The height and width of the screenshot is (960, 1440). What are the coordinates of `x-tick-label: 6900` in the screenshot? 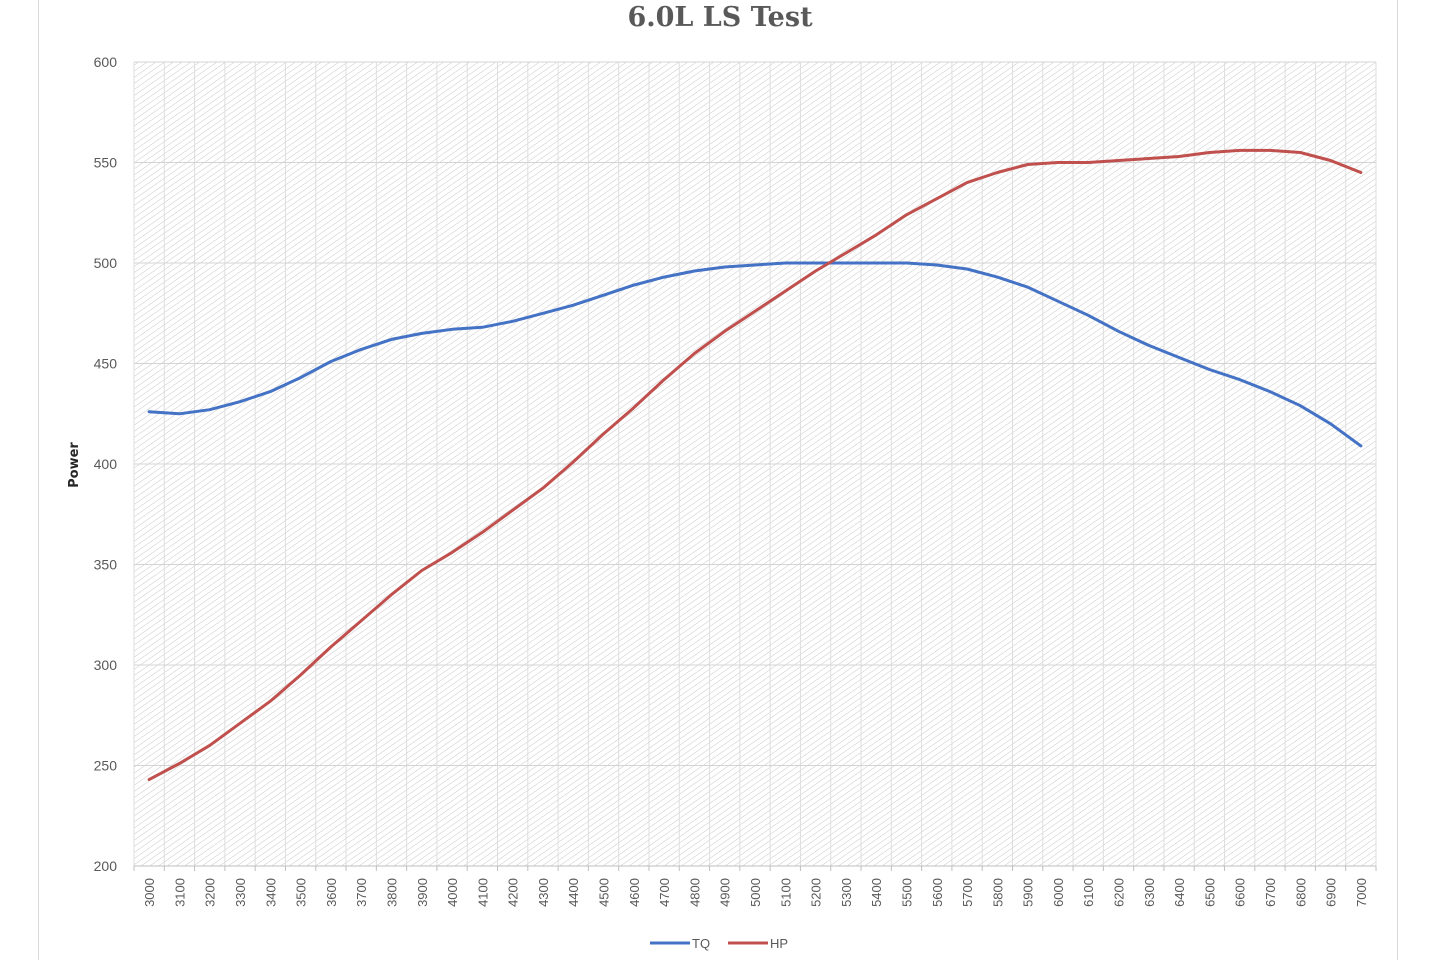 It's located at (1331, 892).